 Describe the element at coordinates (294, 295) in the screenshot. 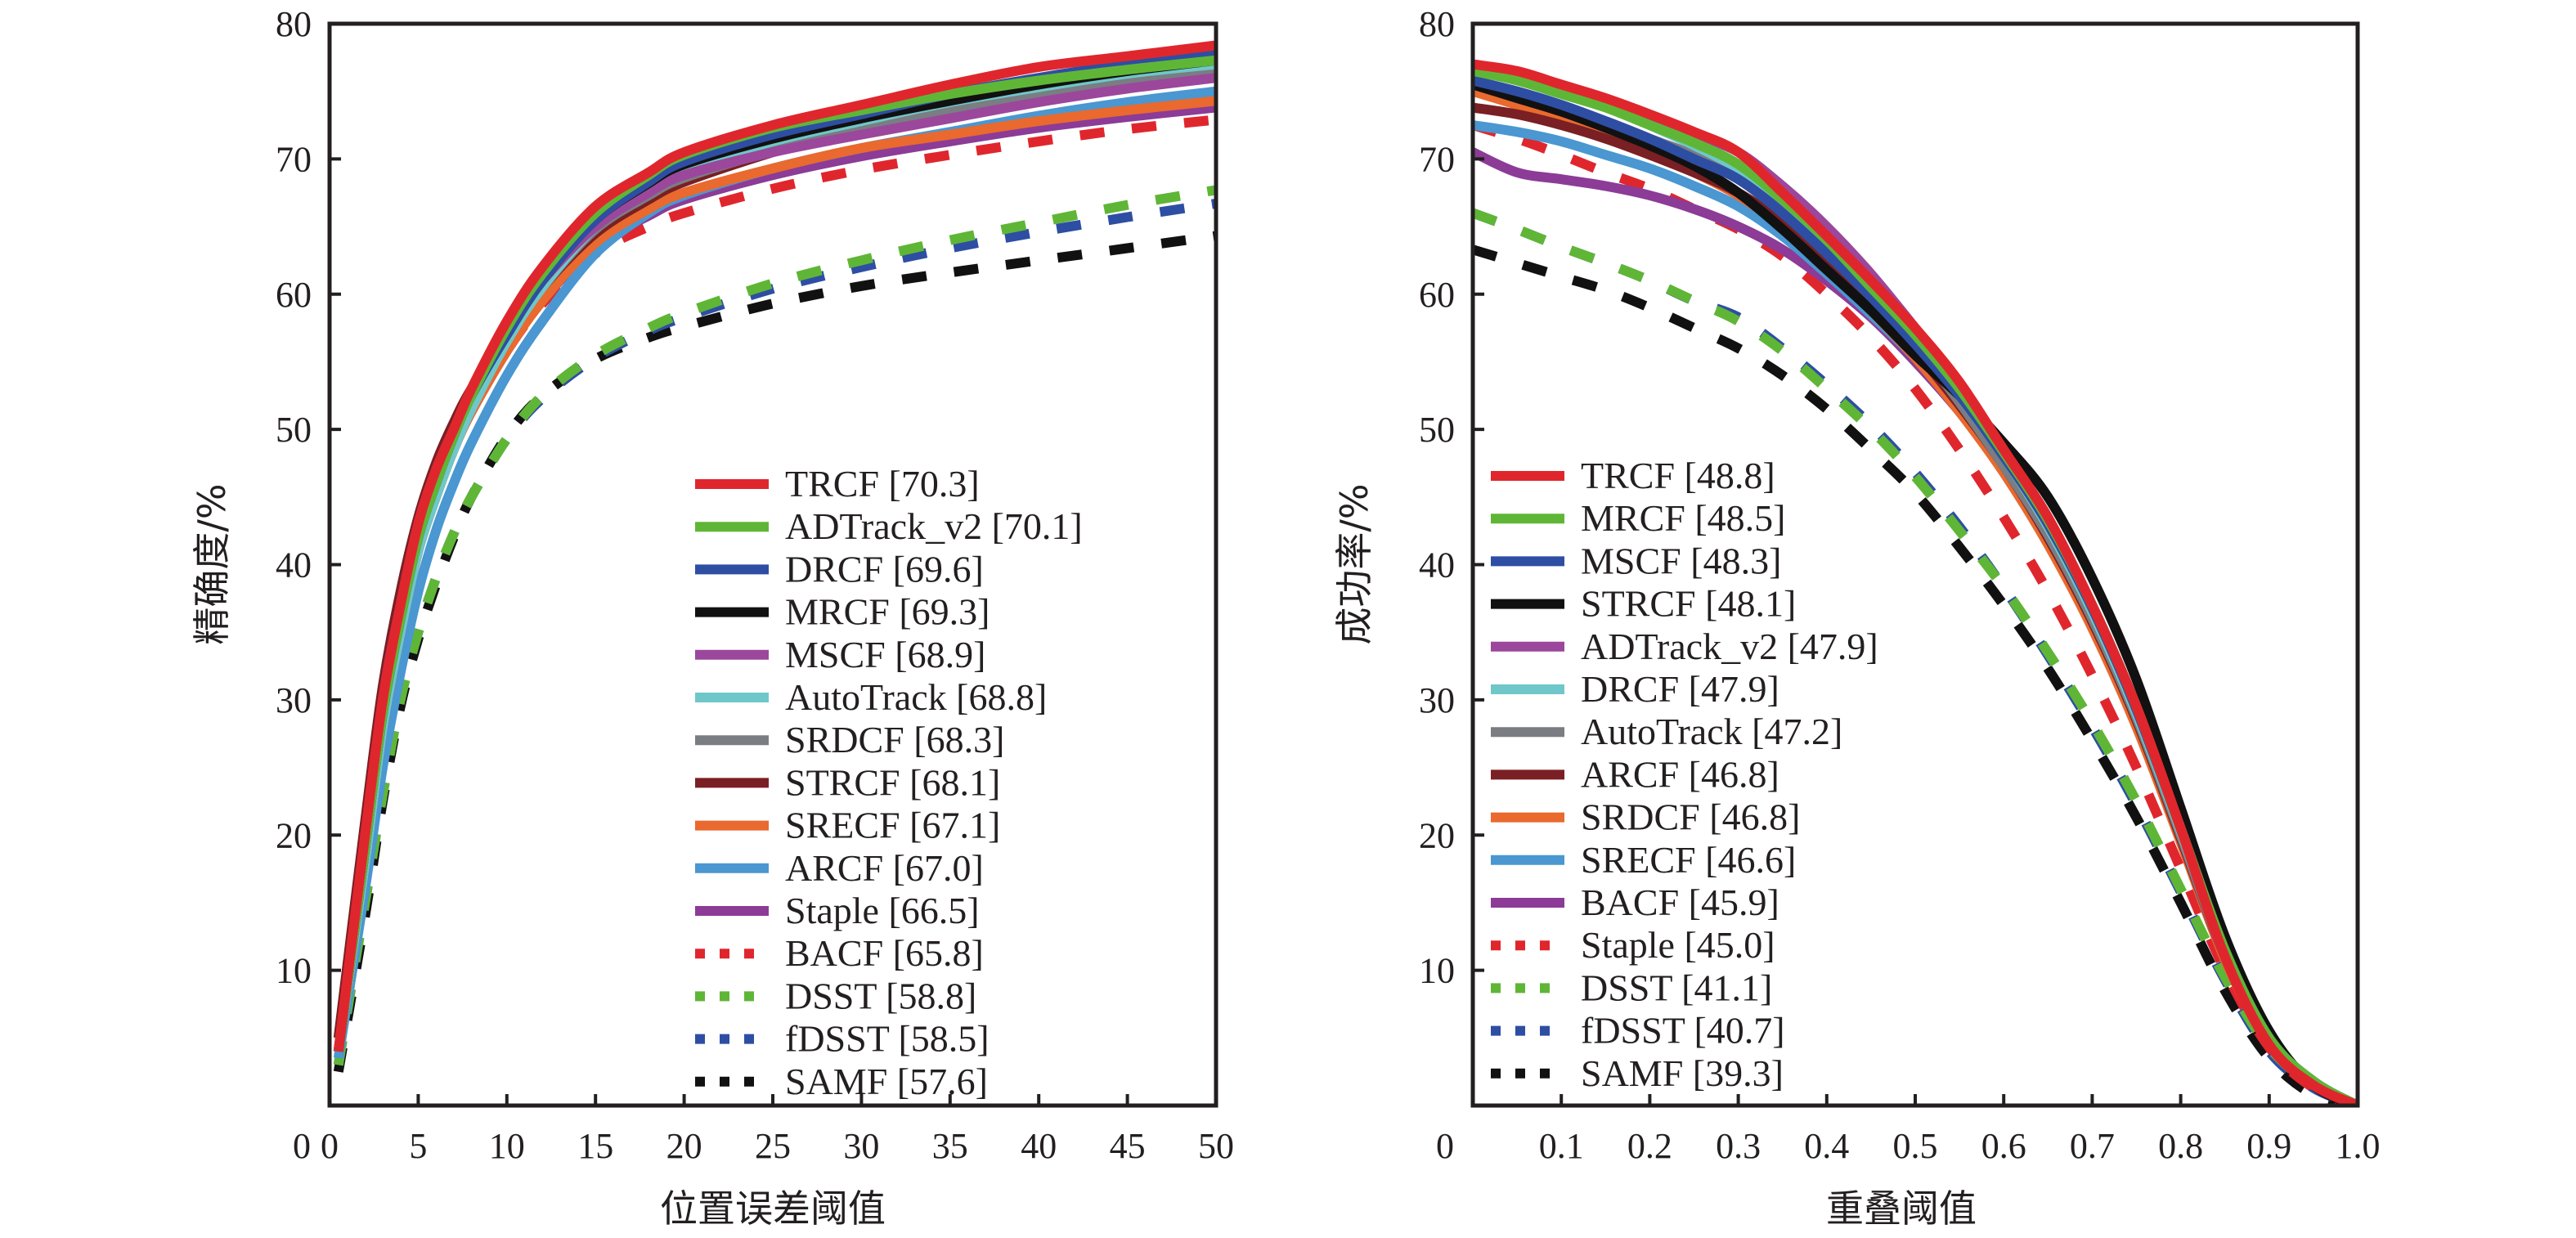

I see `precision-y-tick-label: 60` at that location.